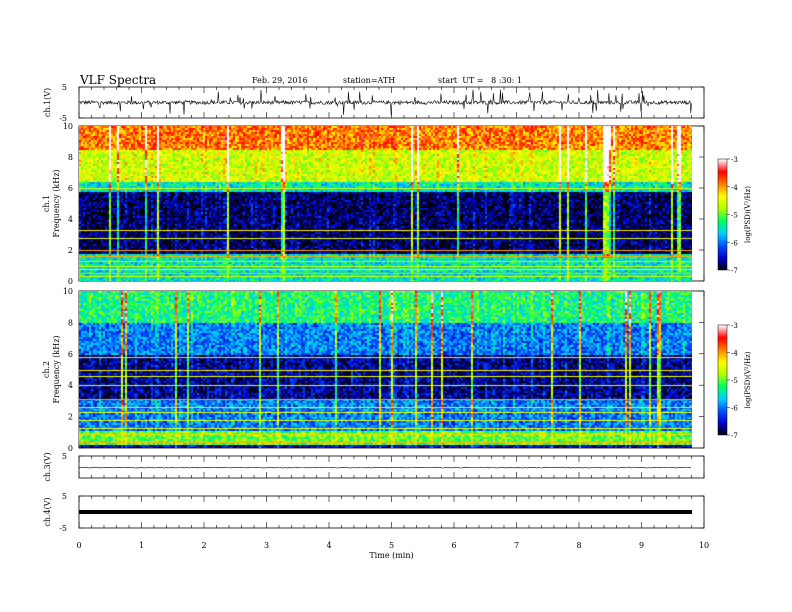  What do you see at coordinates (46, 203) in the screenshot?
I see `y-axis-label-channel: ch.1` at bounding box center [46, 203].